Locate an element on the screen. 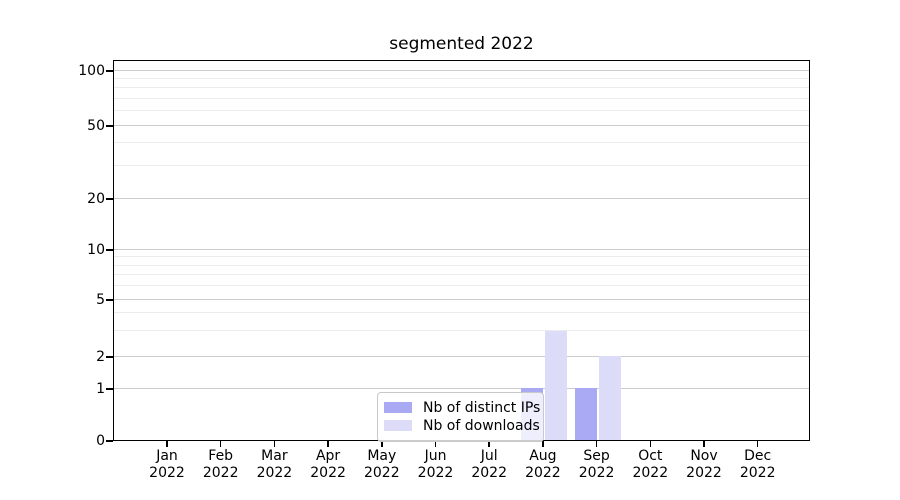 Image resolution: width=900 pixels, height=500 pixels. x-tick-mark-aug is located at coordinates (543, 444).